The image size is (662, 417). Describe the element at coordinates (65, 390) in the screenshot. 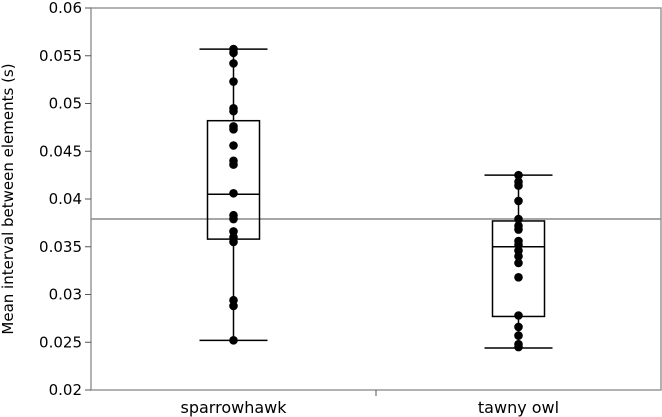

I see `y-tick-label: 0.02` at that location.